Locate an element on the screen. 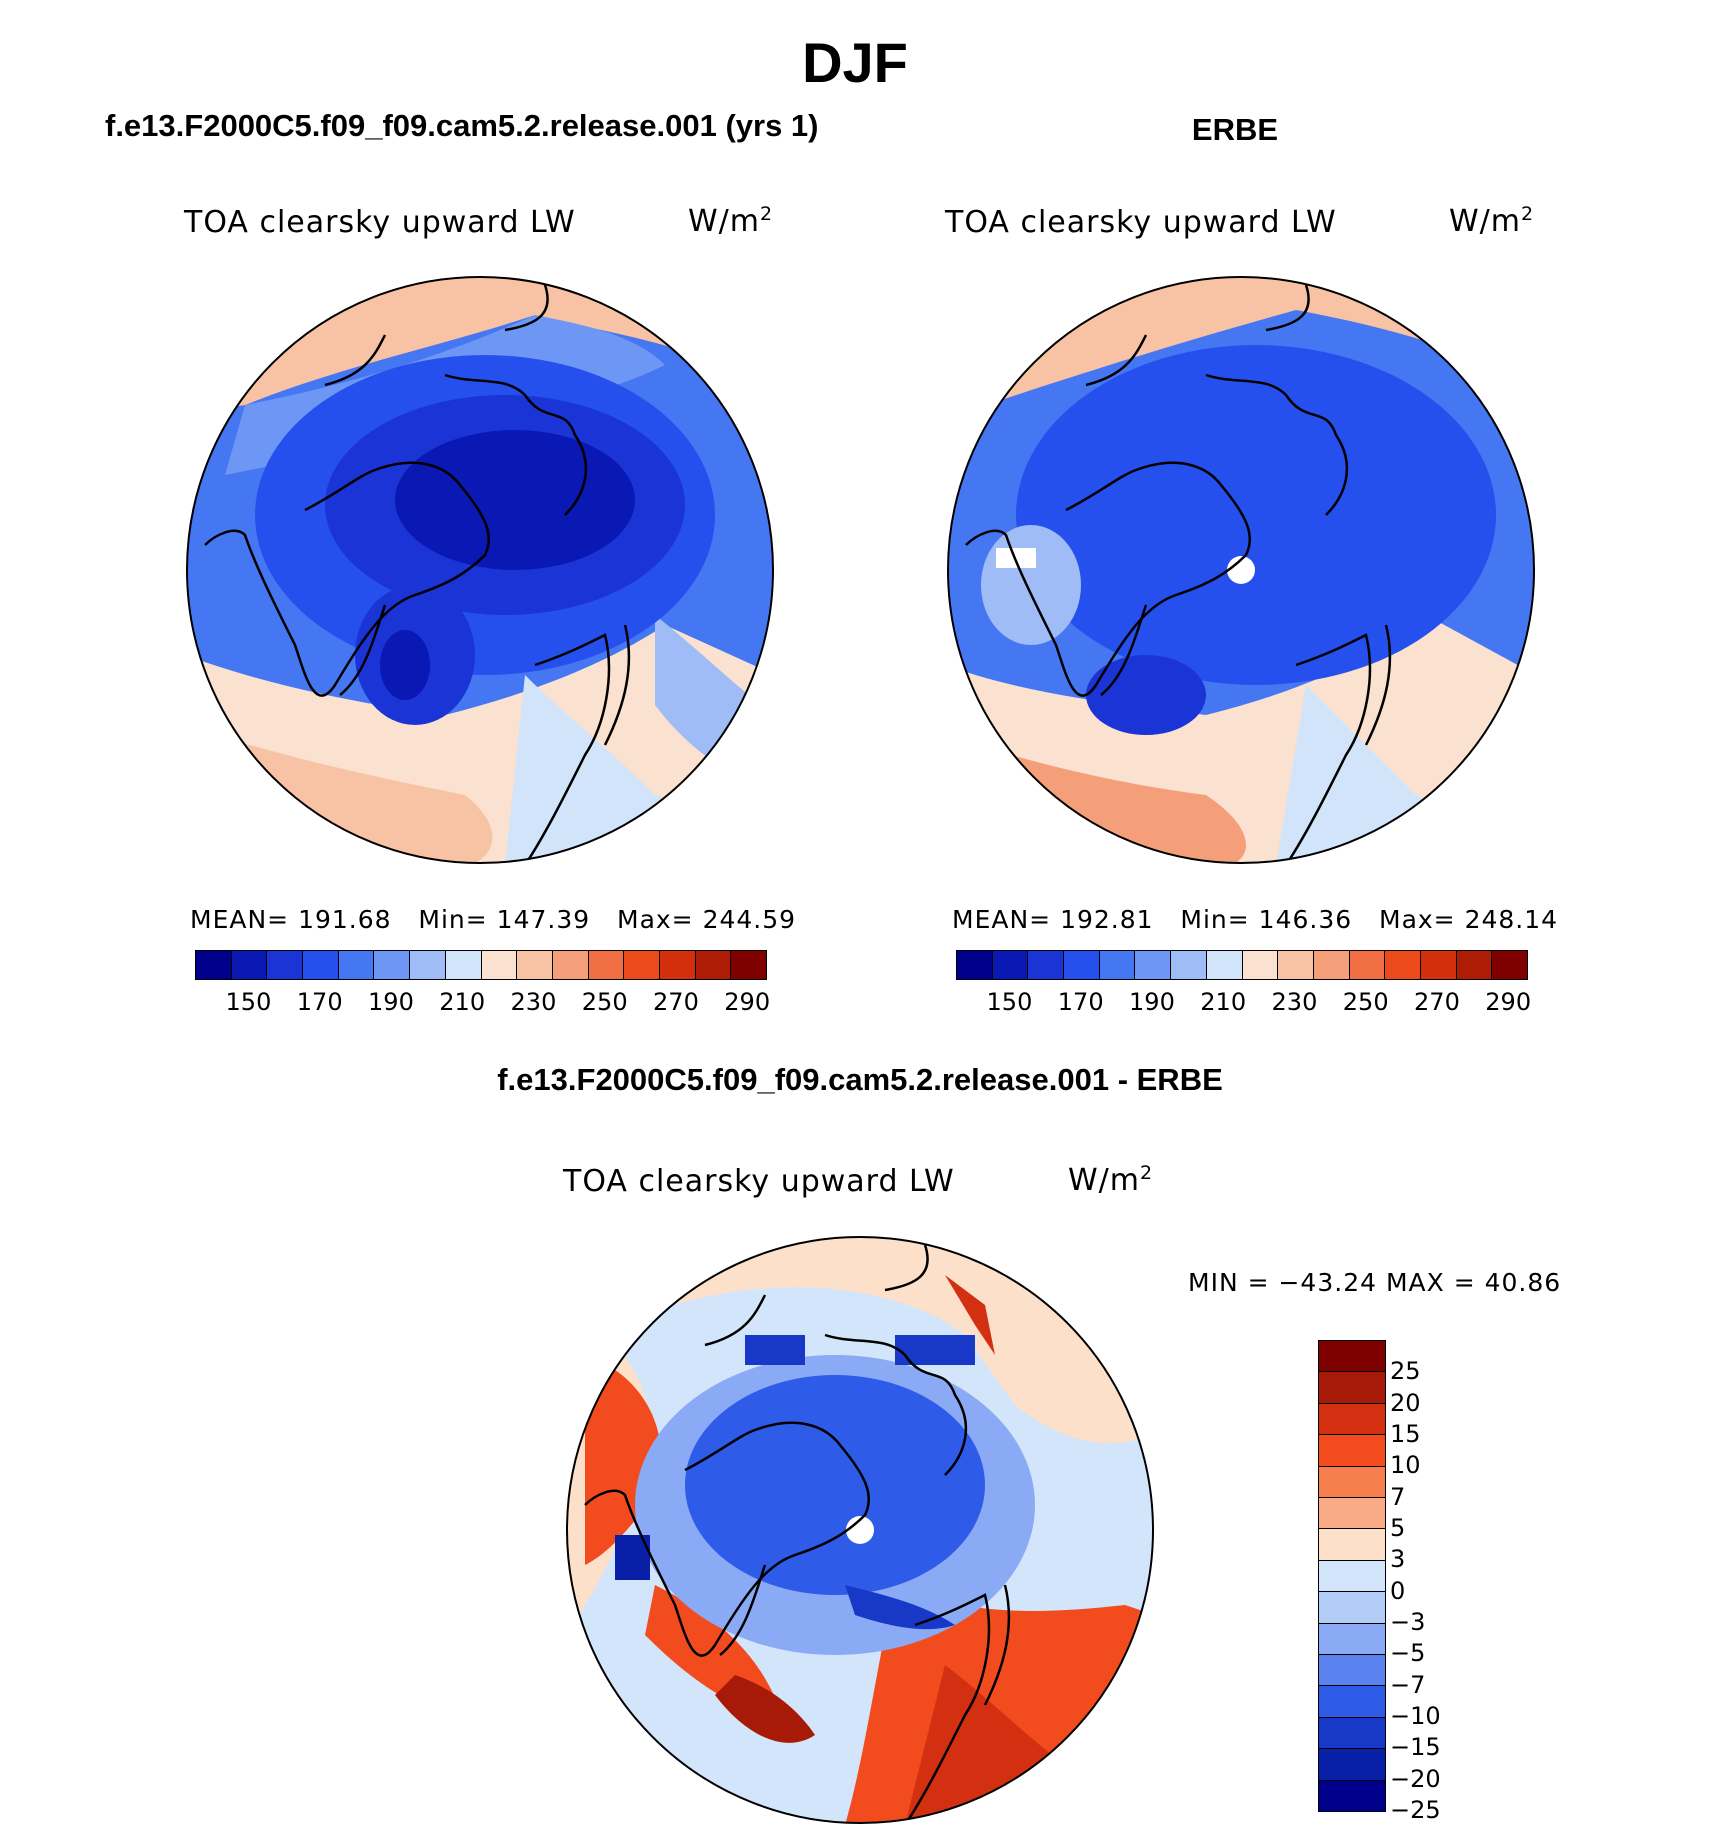  model-colorbar is located at coordinates (481, 965).